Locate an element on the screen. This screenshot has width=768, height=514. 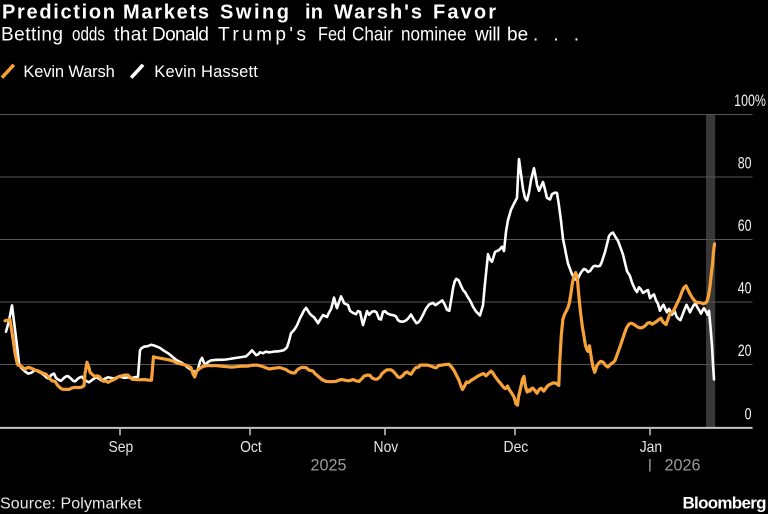
svg-text: 0 is located at coordinates (748, 415).